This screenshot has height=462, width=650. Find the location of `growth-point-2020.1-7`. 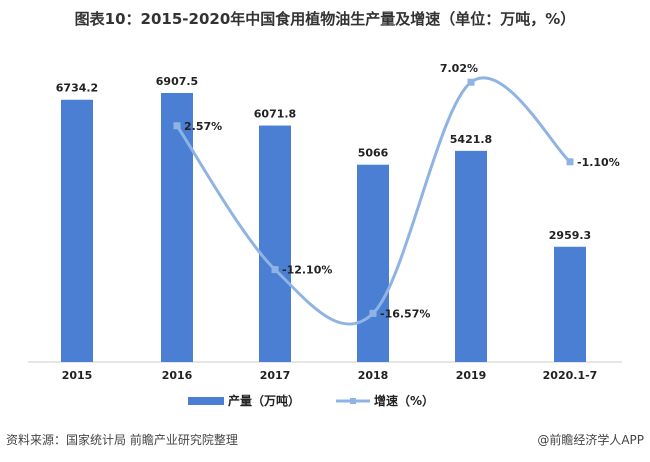

growth-point-2020.1-7 is located at coordinates (570, 162).